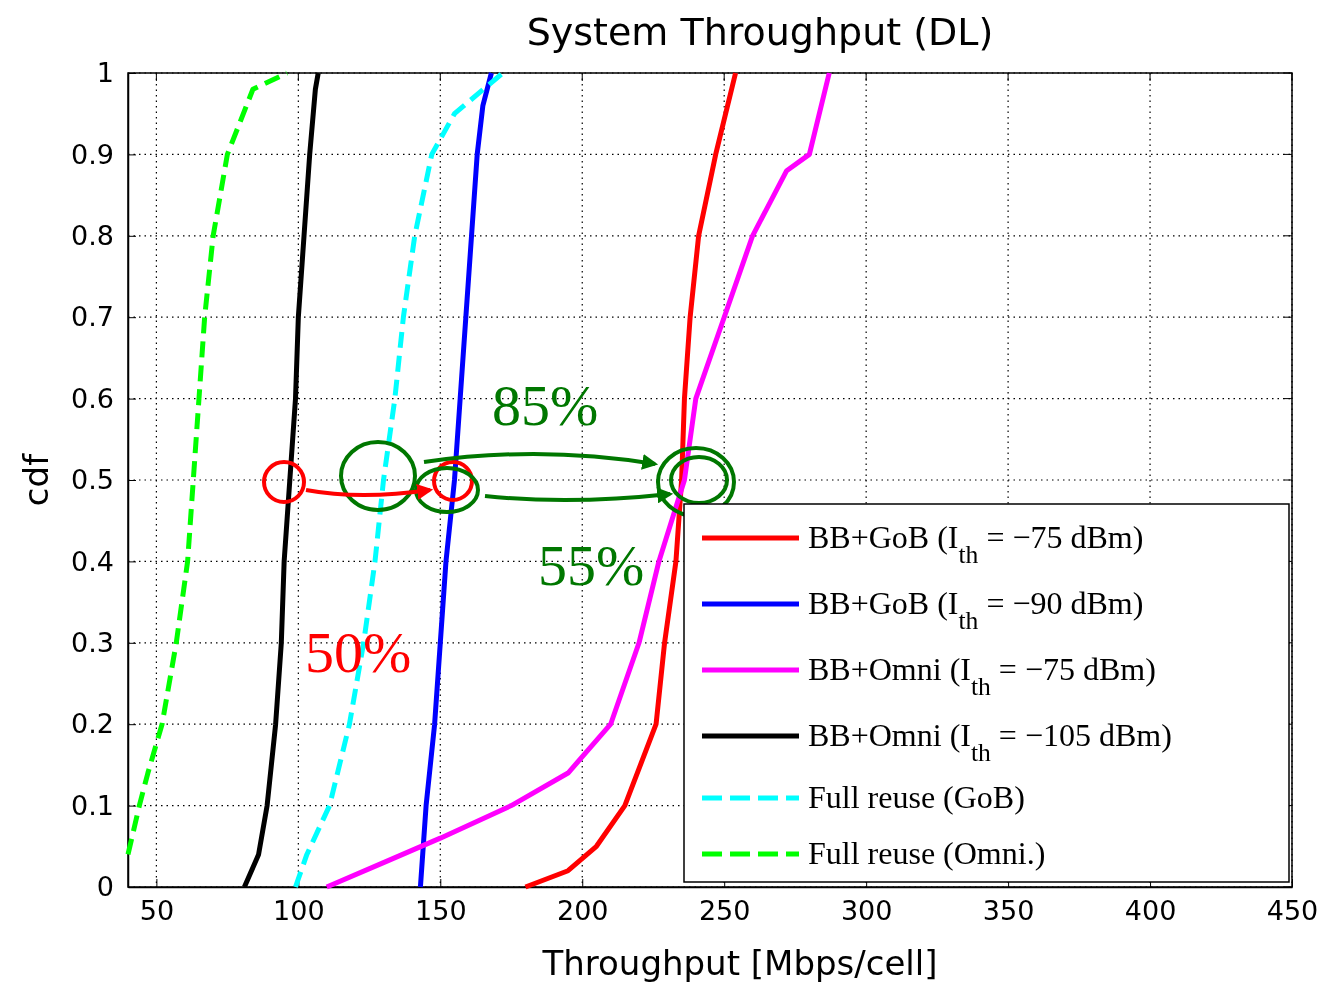  What do you see at coordinates (582, 911) in the screenshot?
I see `x-tick-label: 200` at bounding box center [582, 911].